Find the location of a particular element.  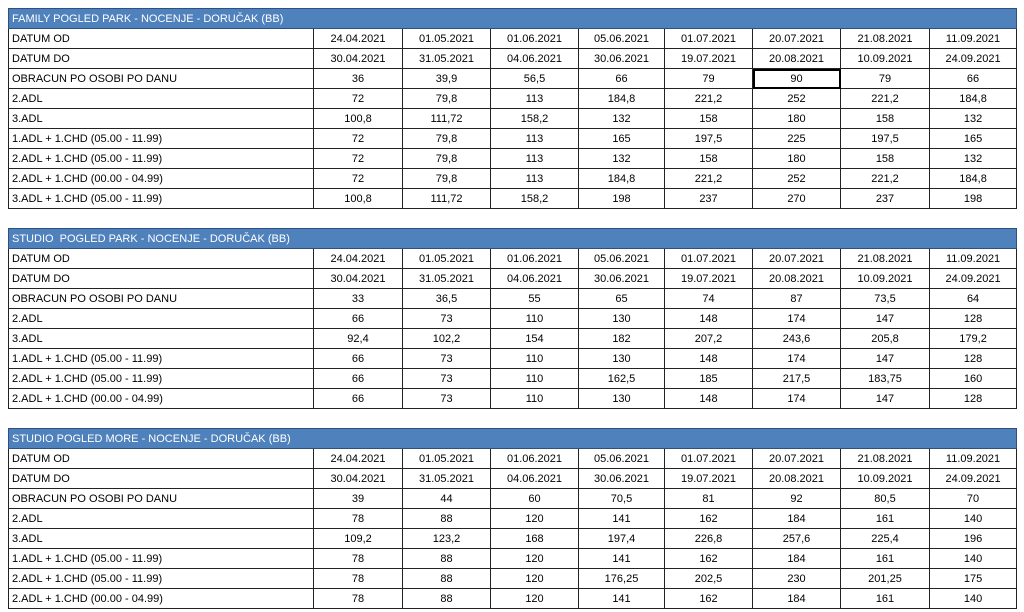

cell: 92,4 is located at coordinates (358, 338).